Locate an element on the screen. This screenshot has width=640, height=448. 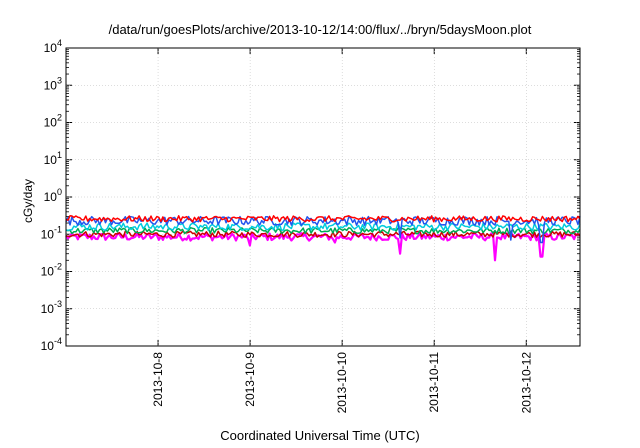
x-tick-label: 2013-10-9 is located at coordinates (250, 379).